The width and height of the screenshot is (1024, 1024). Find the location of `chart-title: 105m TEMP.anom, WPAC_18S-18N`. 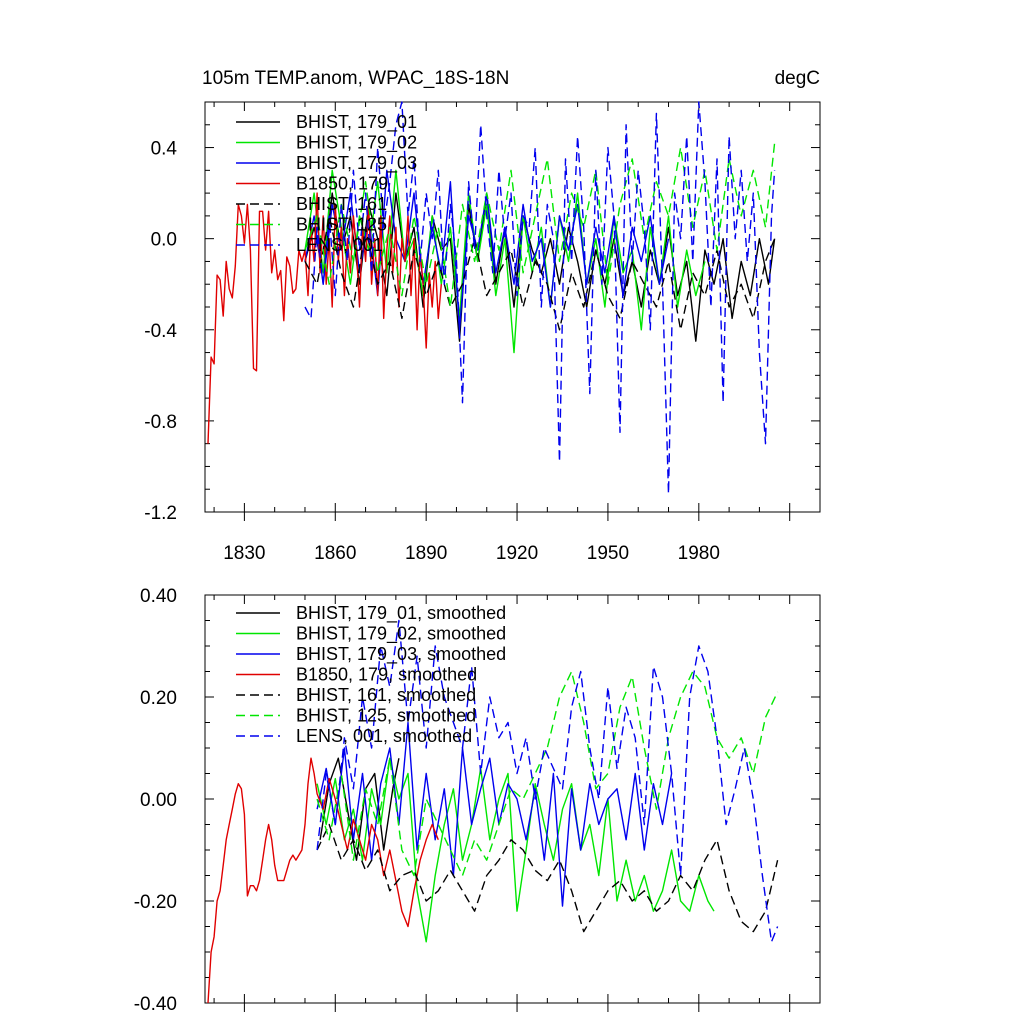

chart-title: 105m TEMP.anom, WPAC_18S-18N is located at coordinates (355, 78).